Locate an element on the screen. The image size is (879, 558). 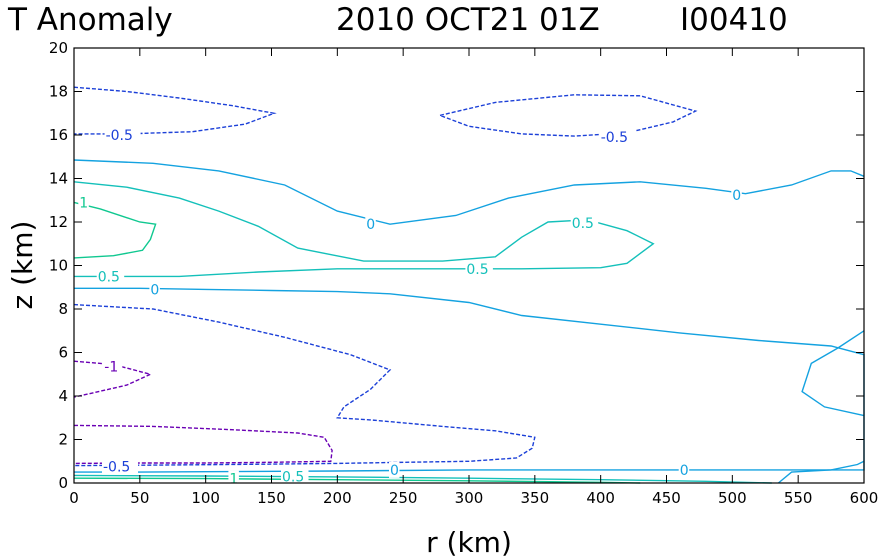
contour-line--0.5-0 is located at coordinates (175, 110).